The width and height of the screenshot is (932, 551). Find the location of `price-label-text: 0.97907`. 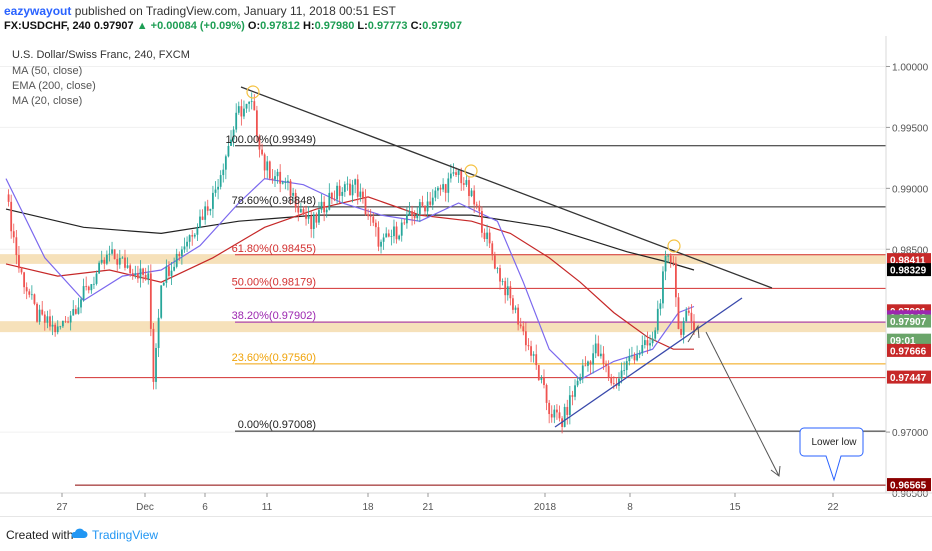

price-label-text: 0.97907 is located at coordinates (908, 322).